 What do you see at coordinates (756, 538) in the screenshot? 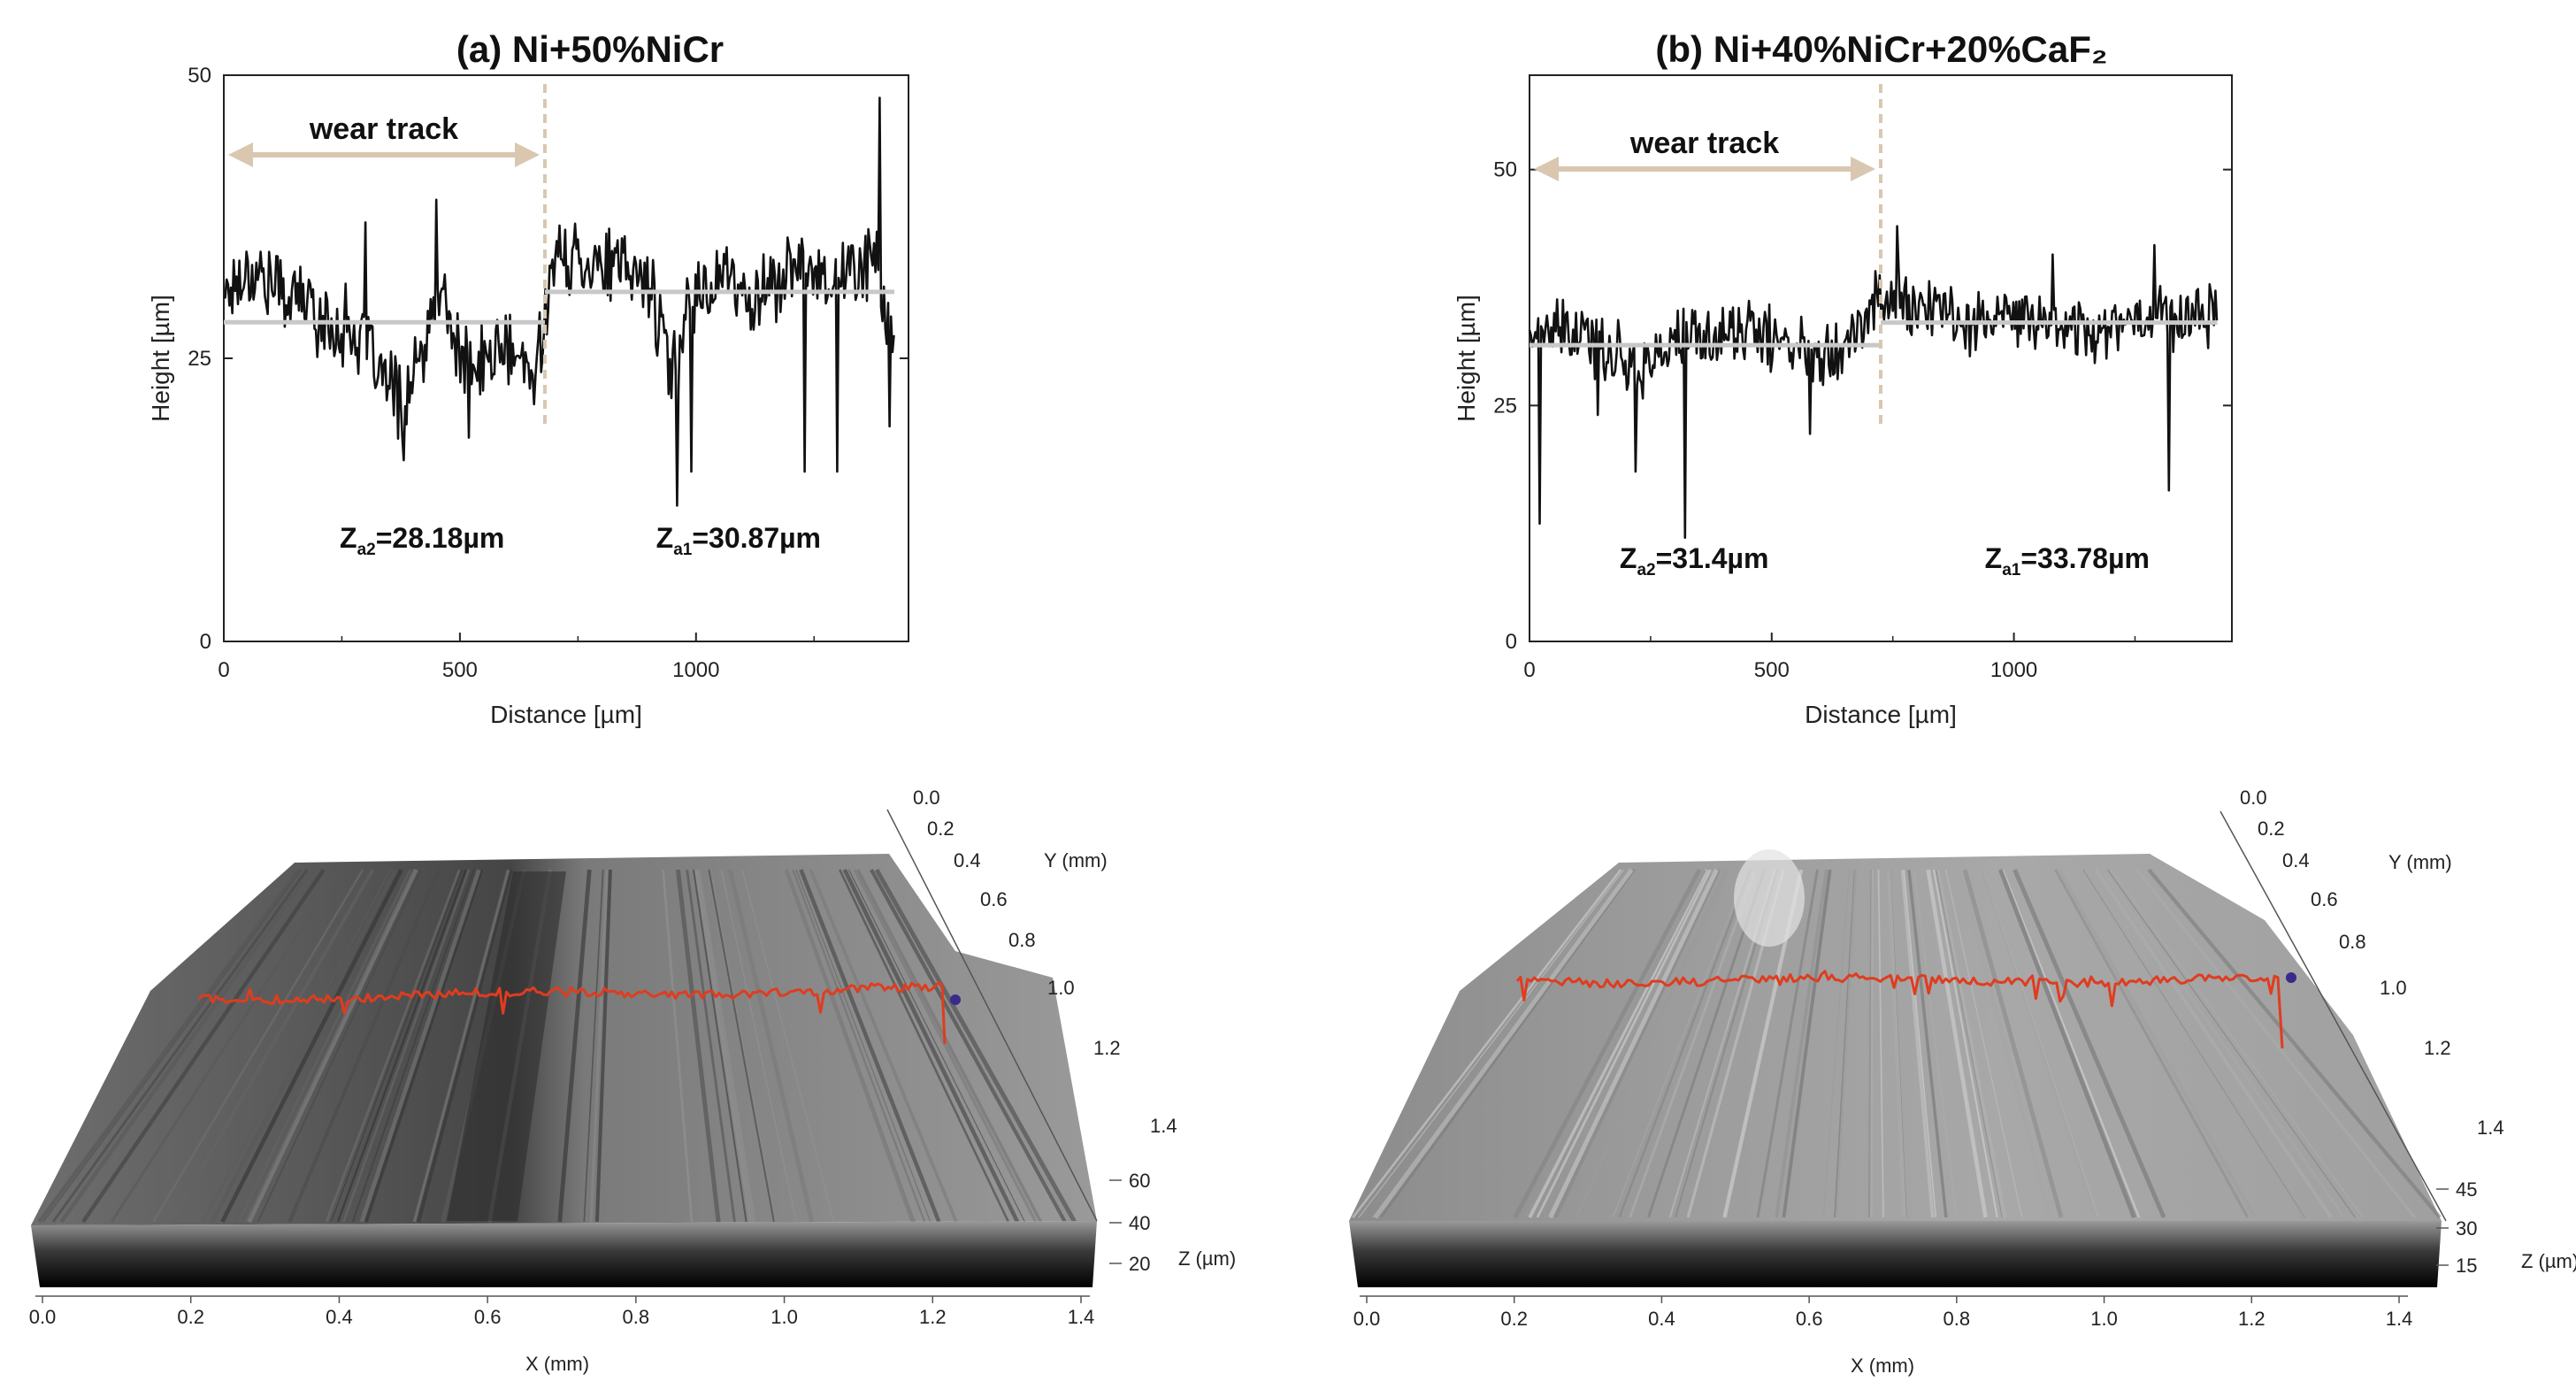
I see `annotation-value: =30.87µm` at bounding box center [756, 538].